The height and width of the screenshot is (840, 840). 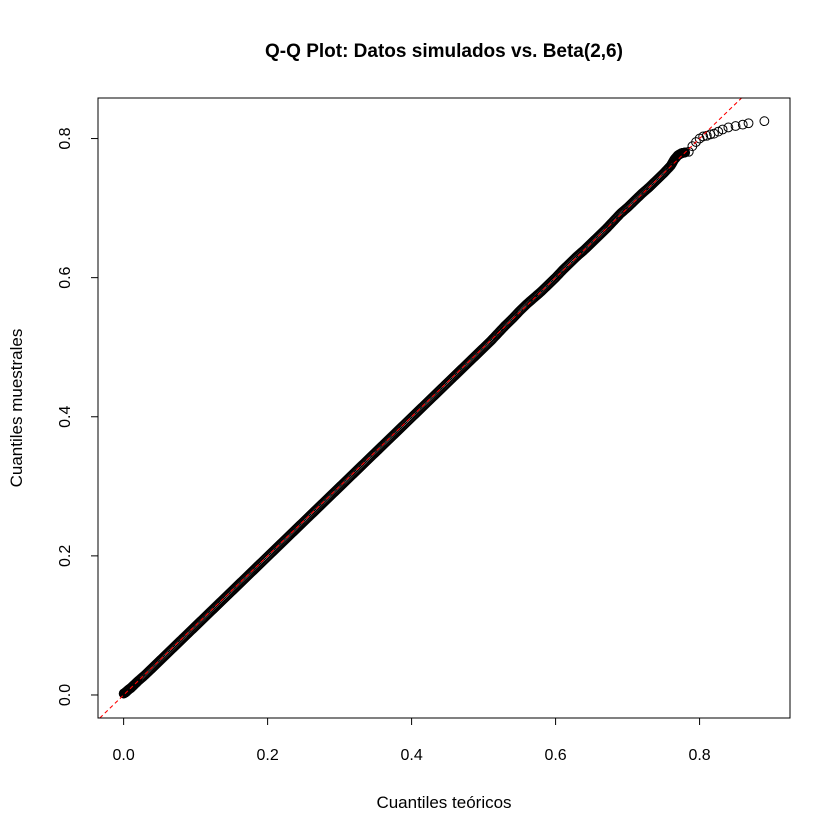 What do you see at coordinates (555, 755) in the screenshot?
I see `x-tick-label: 0.6` at bounding box center [555, 755].